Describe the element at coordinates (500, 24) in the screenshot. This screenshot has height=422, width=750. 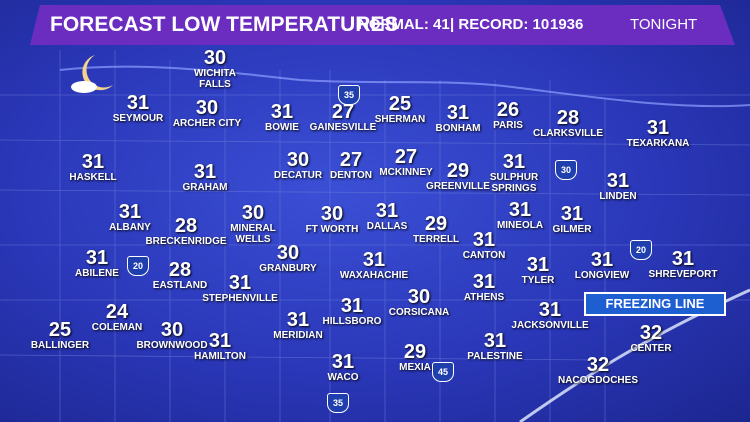
I see `record: | RECORD: 10` at that location.